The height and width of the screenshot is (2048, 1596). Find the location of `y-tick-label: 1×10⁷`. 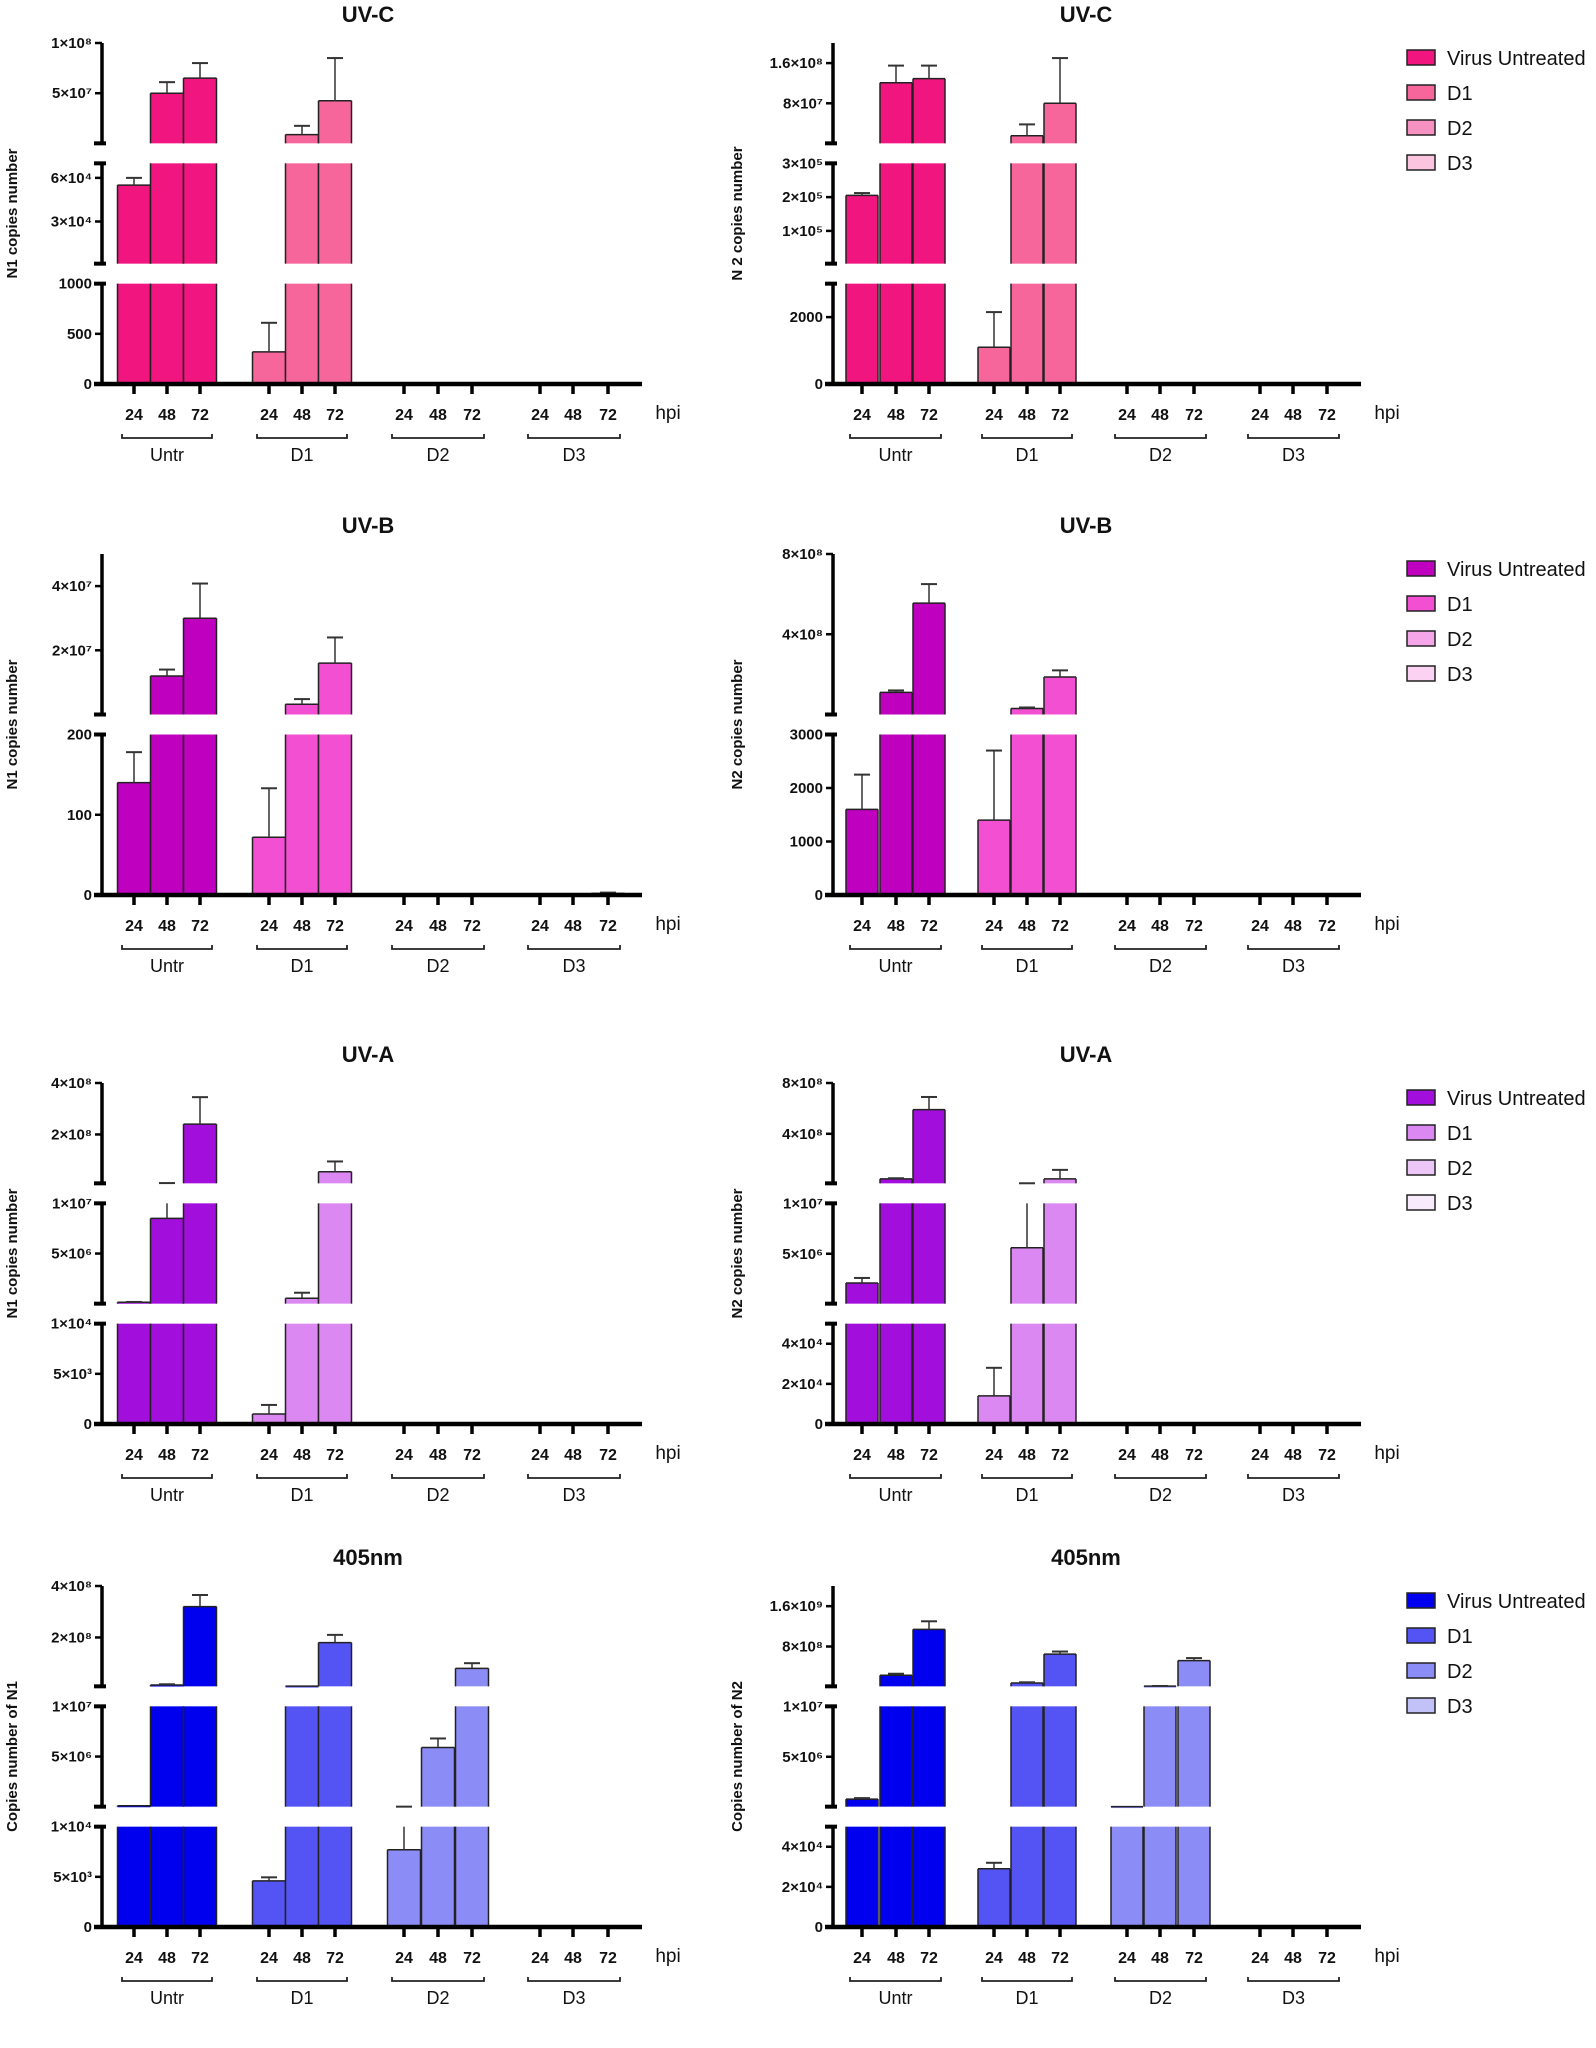

y-tick-label: 1×10⁷ is located at coordinates (72, 1203).